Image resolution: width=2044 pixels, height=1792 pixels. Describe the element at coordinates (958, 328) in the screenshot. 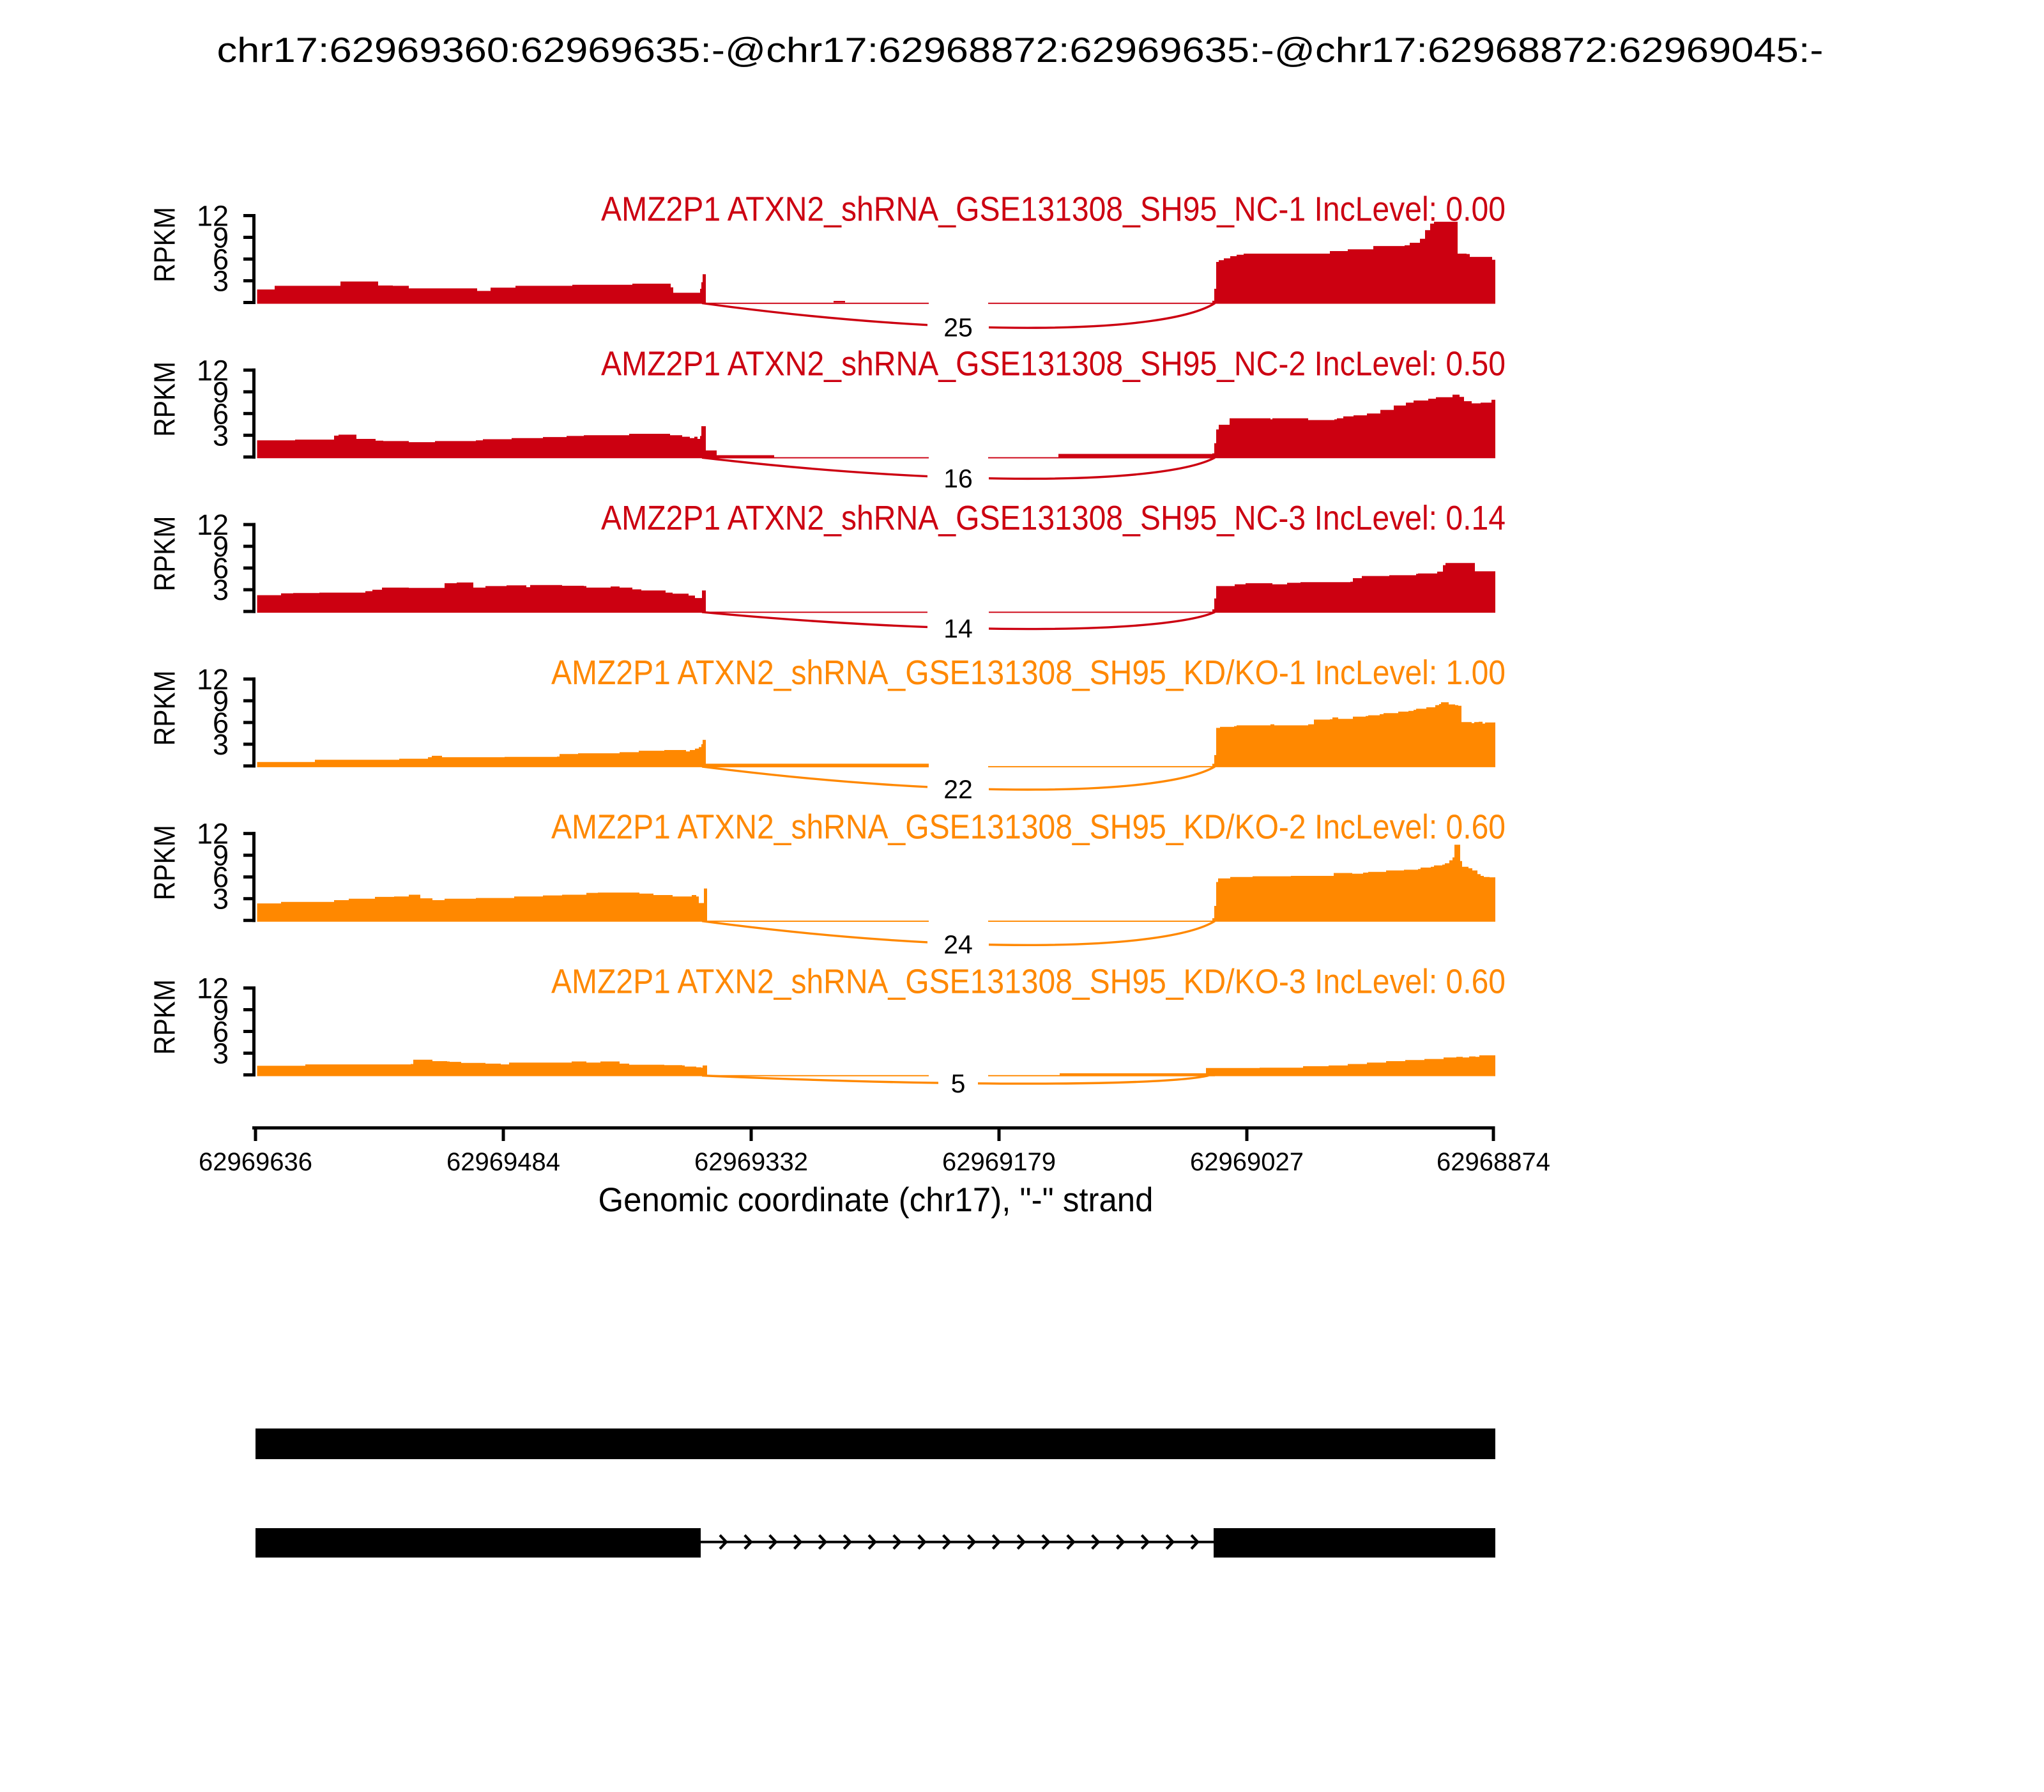

I see `svg-text: 25` at that location.